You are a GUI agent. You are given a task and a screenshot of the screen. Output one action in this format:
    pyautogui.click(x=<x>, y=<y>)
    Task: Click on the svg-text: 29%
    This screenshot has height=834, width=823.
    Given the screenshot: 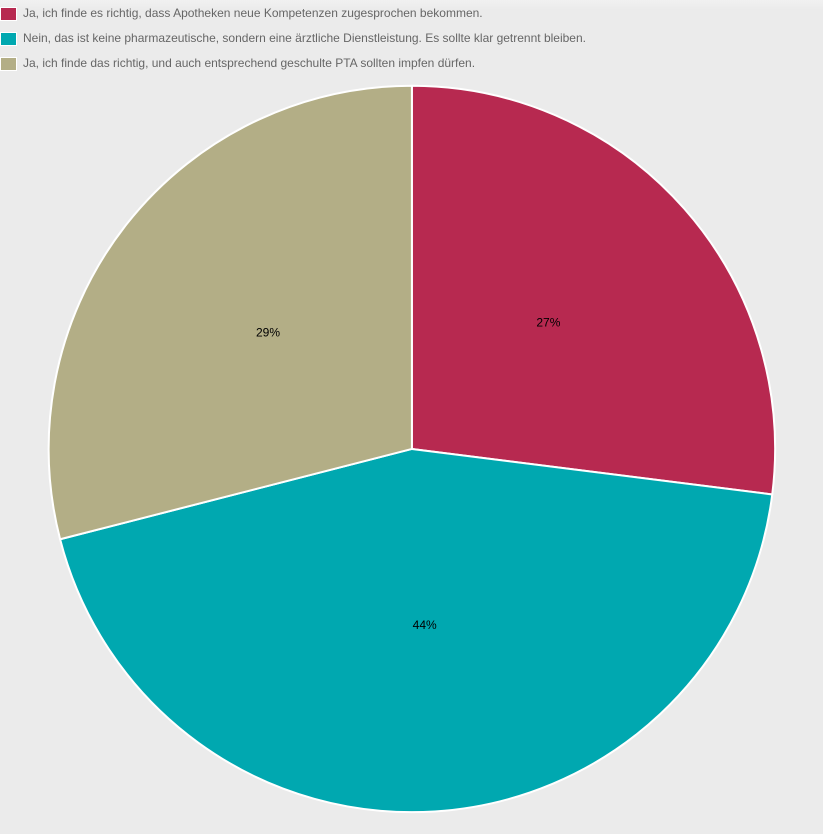 What is the action you would take?
    pyautogui.click(x=268, y=332)
    